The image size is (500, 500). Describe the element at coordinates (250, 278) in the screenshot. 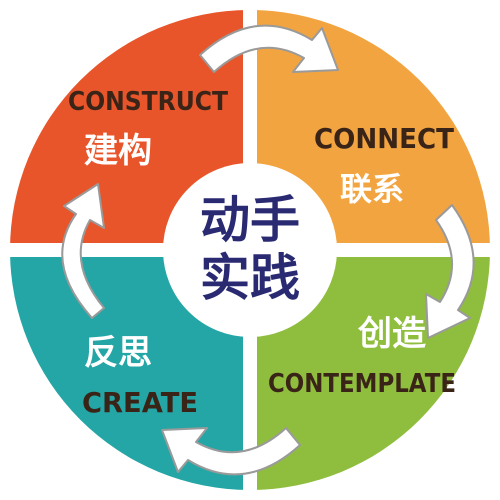

I see `center-title-line2: 实践` at that location.